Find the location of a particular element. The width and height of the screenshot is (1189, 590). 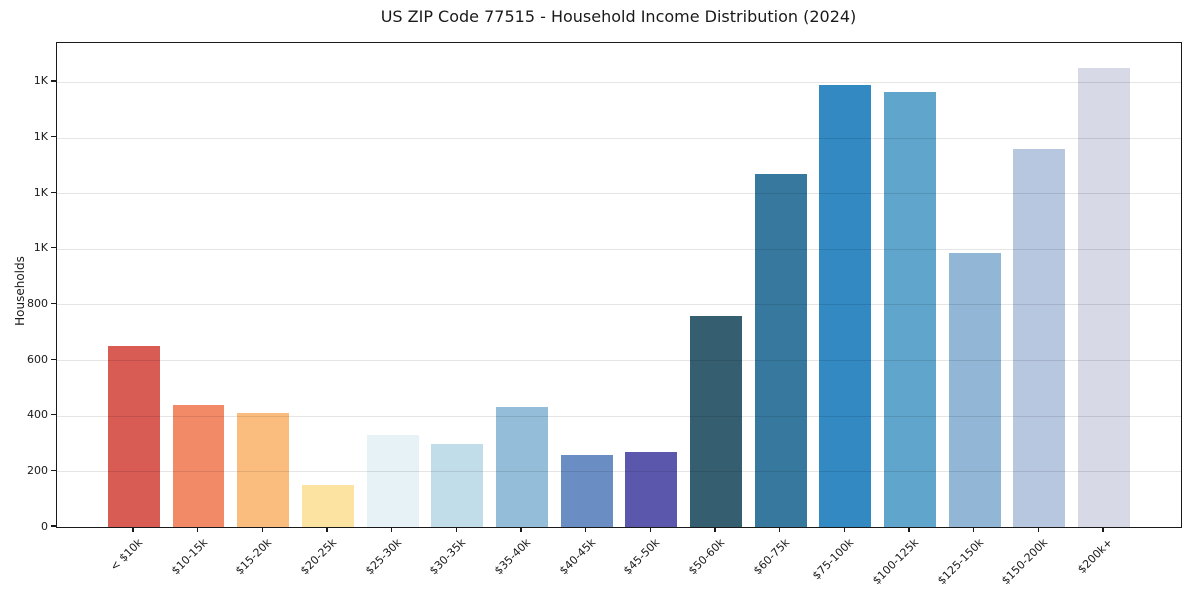

bar-$25-30k is located at coordinates (392, 481).